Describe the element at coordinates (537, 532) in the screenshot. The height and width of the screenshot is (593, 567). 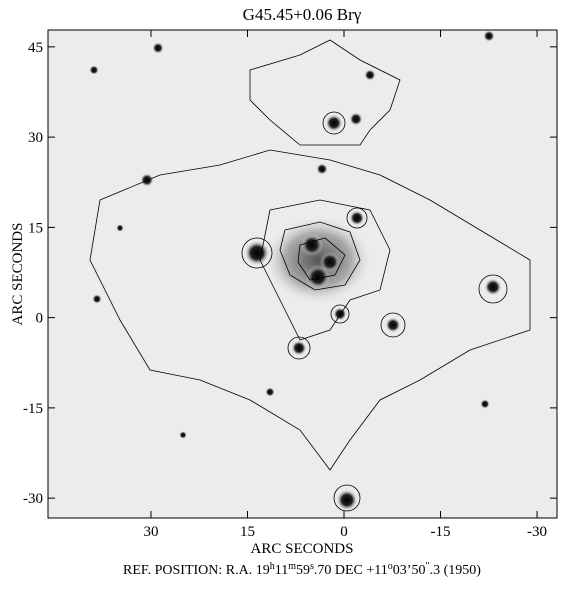
I see `x-tick-label: -30` at that location.